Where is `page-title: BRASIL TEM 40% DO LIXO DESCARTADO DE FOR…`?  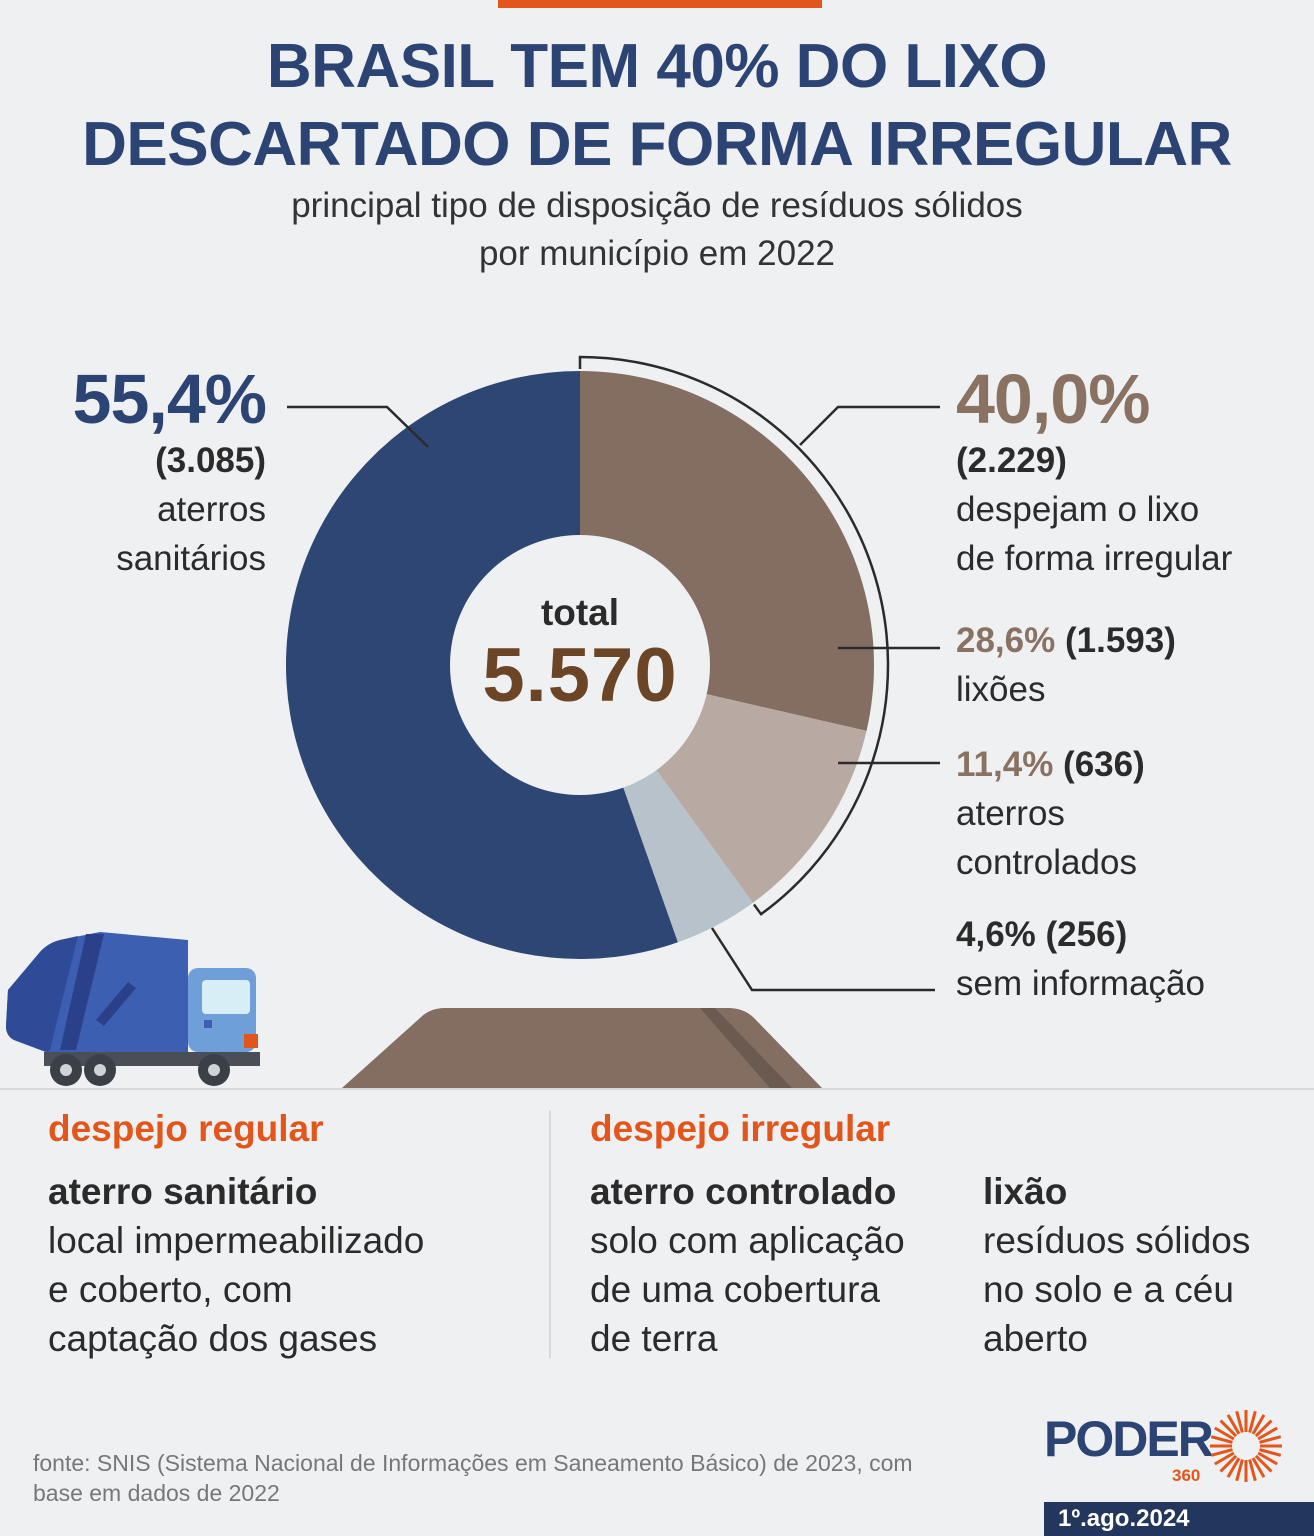
page-title: BRASIL TEM 40% DO LIXO DESCARTADO DE FOR… is located at coordinates (657, 106).